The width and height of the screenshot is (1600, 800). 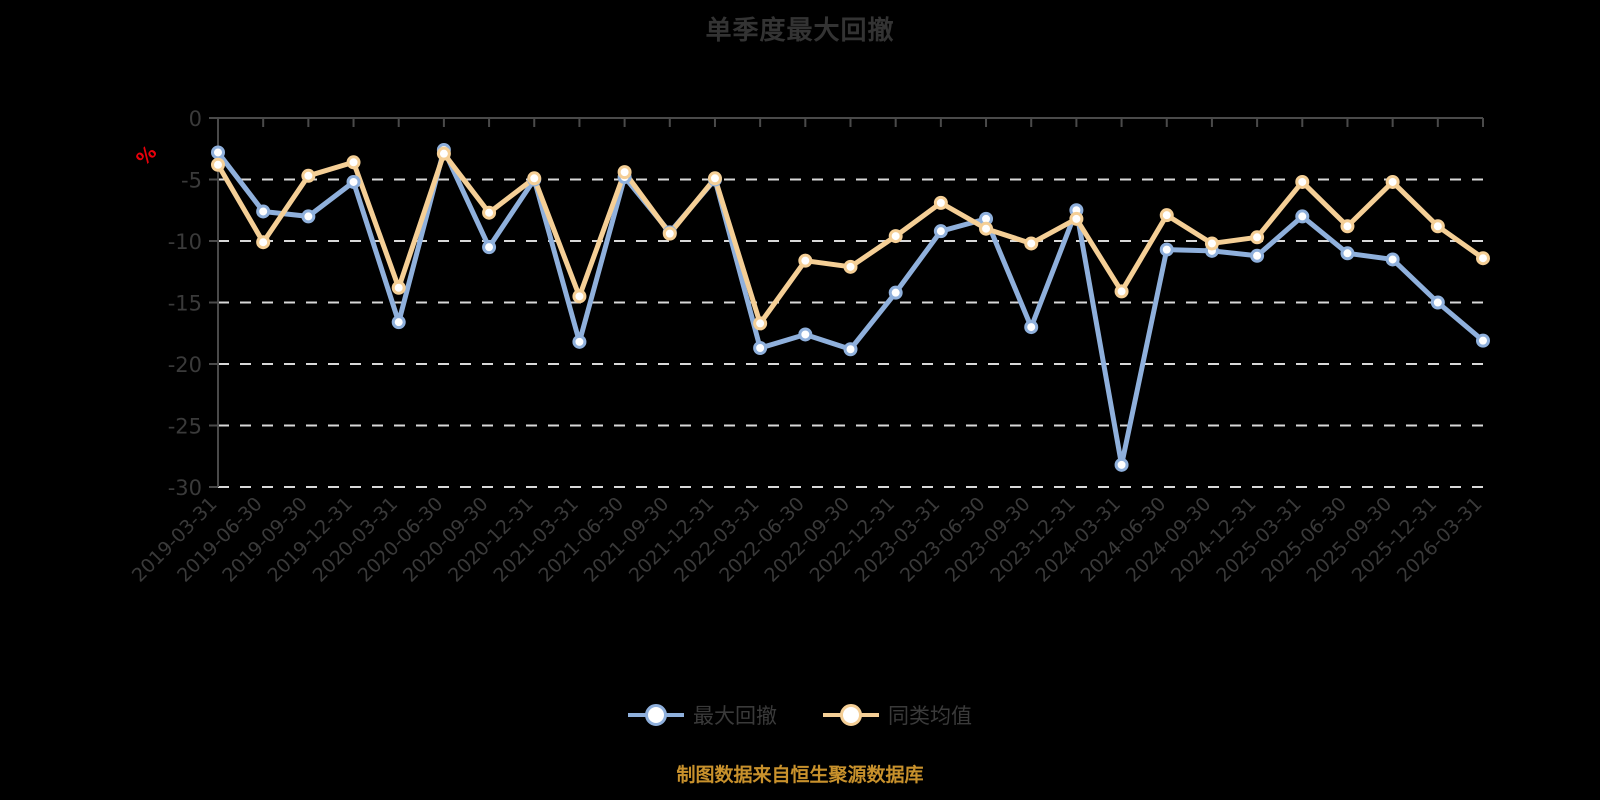 I want to click on legend-item-0: 最大回撤, so click(x=702, y=715).